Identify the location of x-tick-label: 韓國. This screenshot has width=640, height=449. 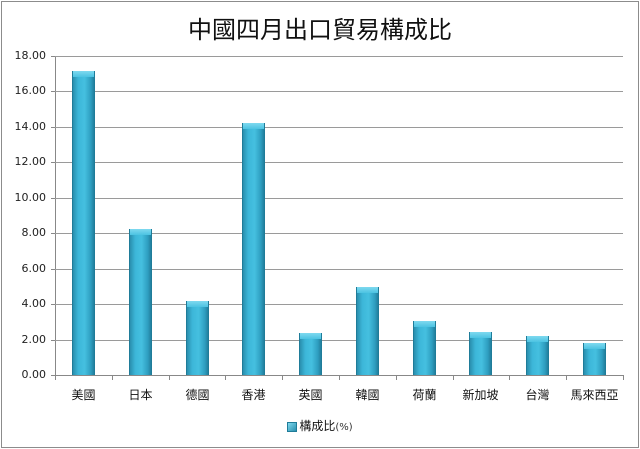
(367, 395).